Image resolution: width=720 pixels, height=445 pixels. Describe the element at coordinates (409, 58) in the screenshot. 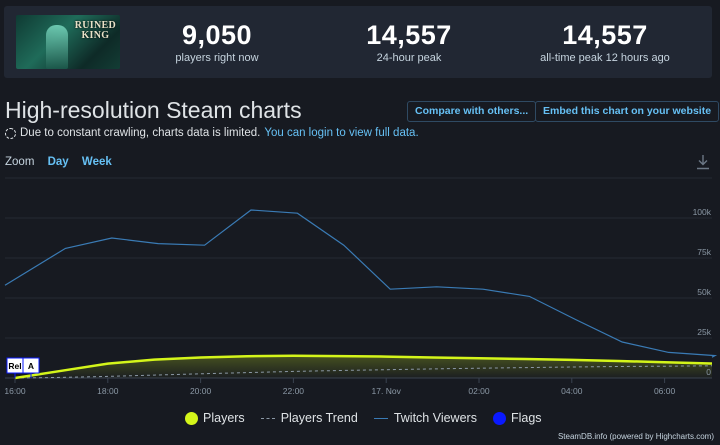

I see `stat-label: 24-hour peak` at that location.